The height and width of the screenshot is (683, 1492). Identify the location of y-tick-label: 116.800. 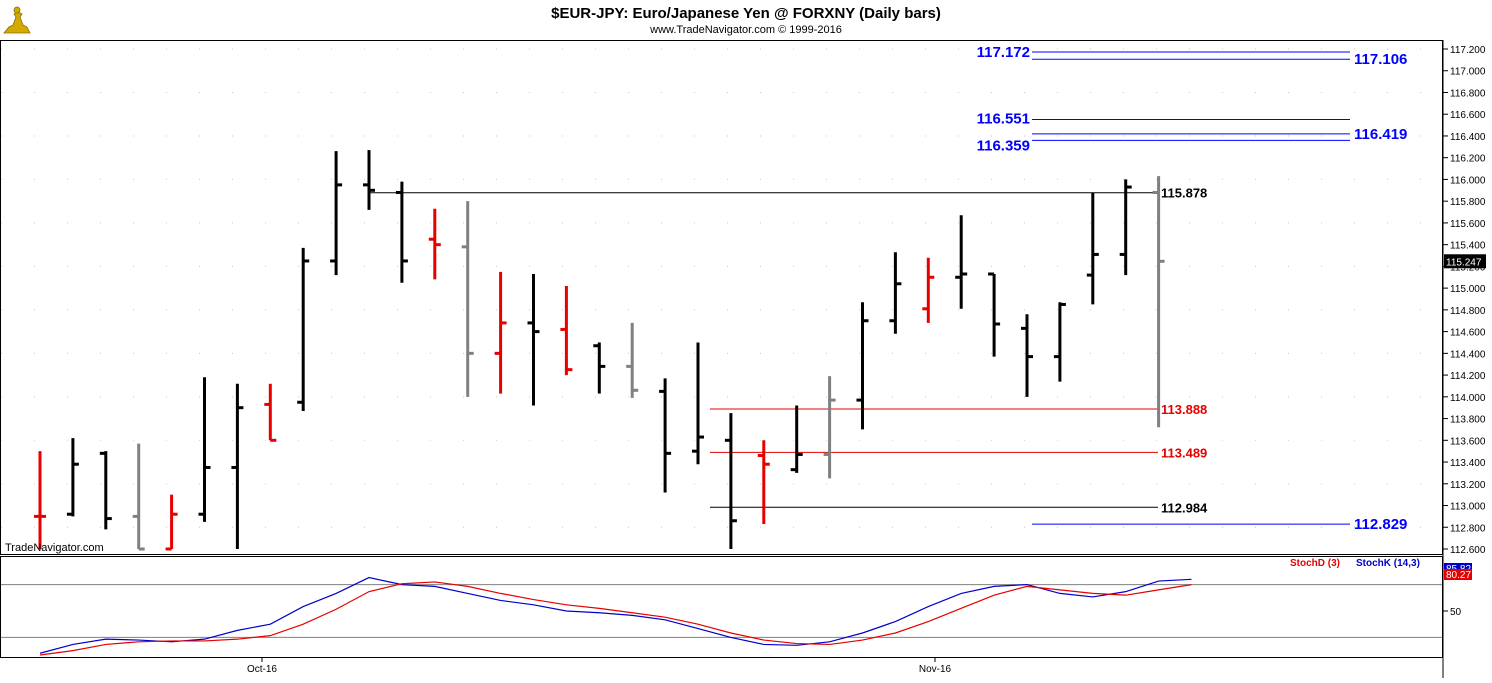
(1468, 93).